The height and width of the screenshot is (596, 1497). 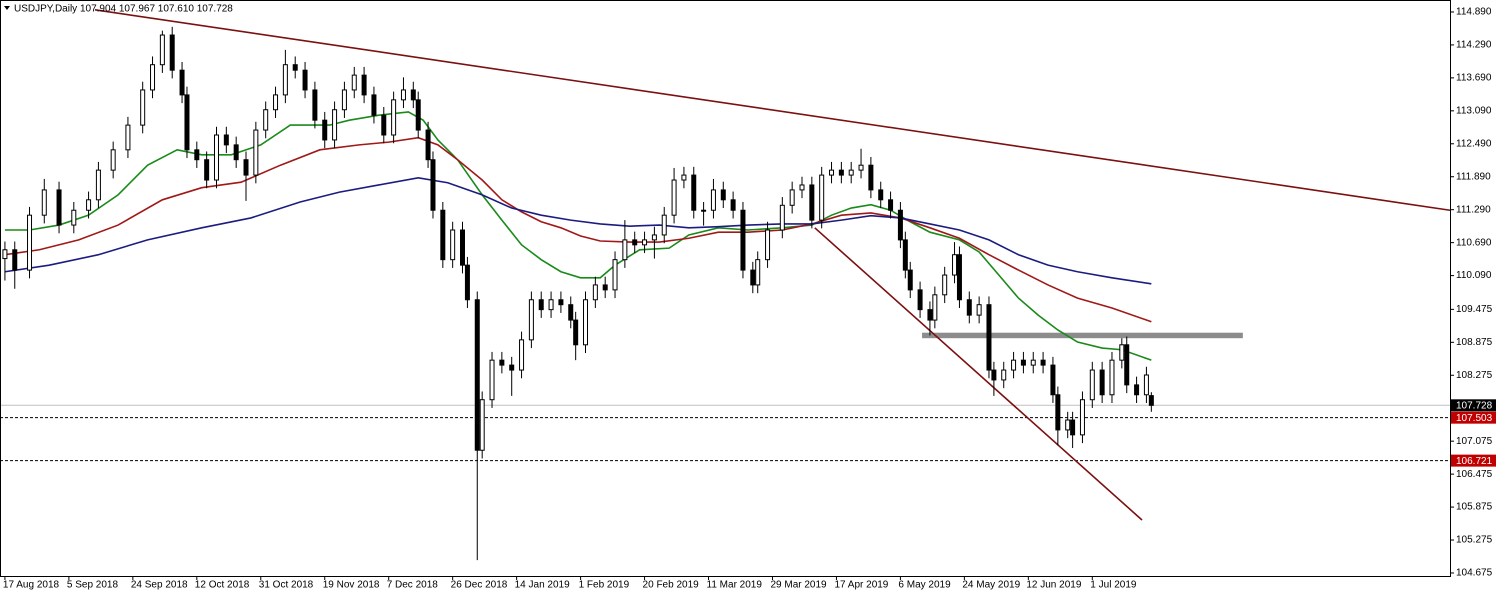 I want to click on y-tick-label: 111.890, so click(x=1473, y=176).